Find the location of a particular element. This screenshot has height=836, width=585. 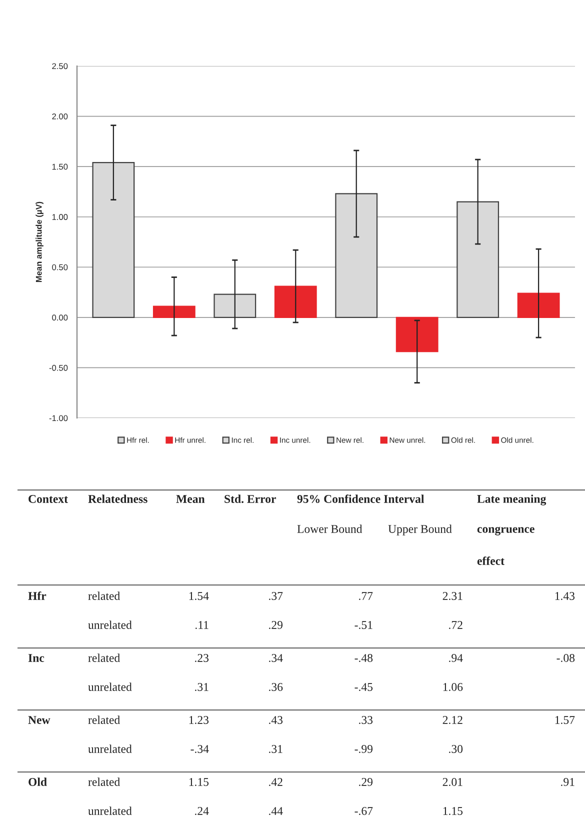

text: New is located at coordinates (39, 720).